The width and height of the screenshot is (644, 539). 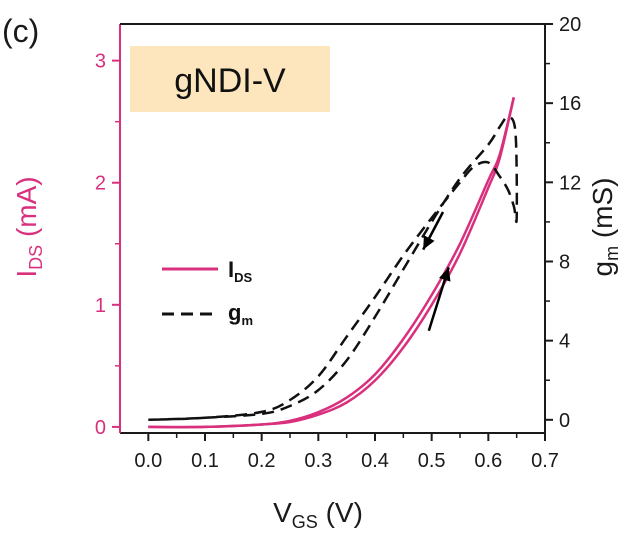 I want to click on legend-label-gm-main: g, so click(x=234, y=312).